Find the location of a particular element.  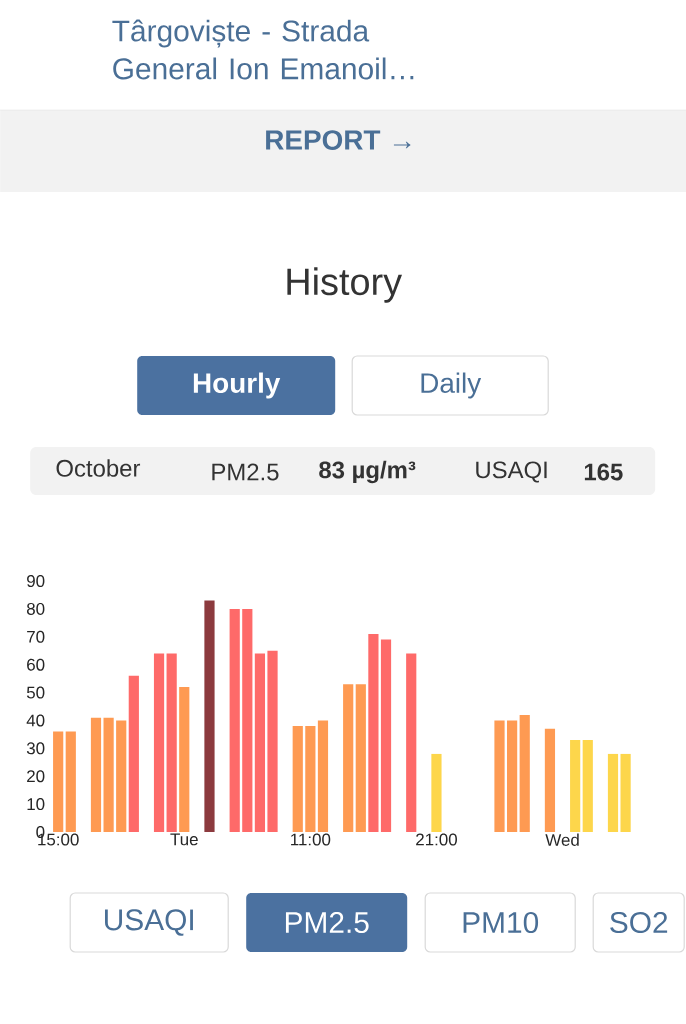

text: 83 µg/m³ is located at coordinates (367, 472).